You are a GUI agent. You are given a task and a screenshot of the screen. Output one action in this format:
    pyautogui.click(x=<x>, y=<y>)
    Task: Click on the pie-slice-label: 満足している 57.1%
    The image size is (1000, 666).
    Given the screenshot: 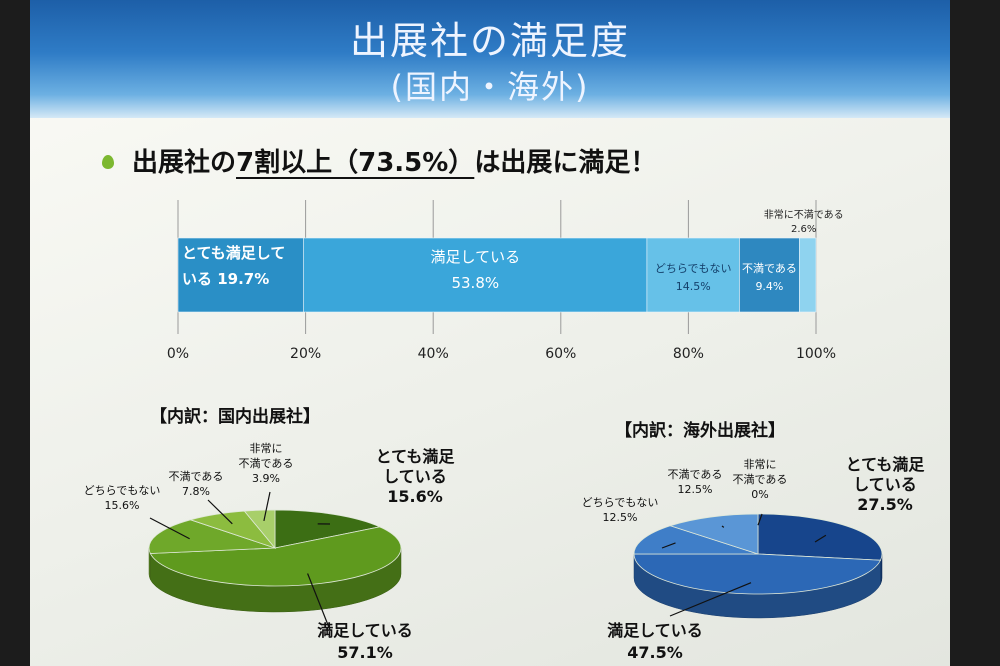 What is the action you would take?
    pyautogui.click(x=365, y=641)
    